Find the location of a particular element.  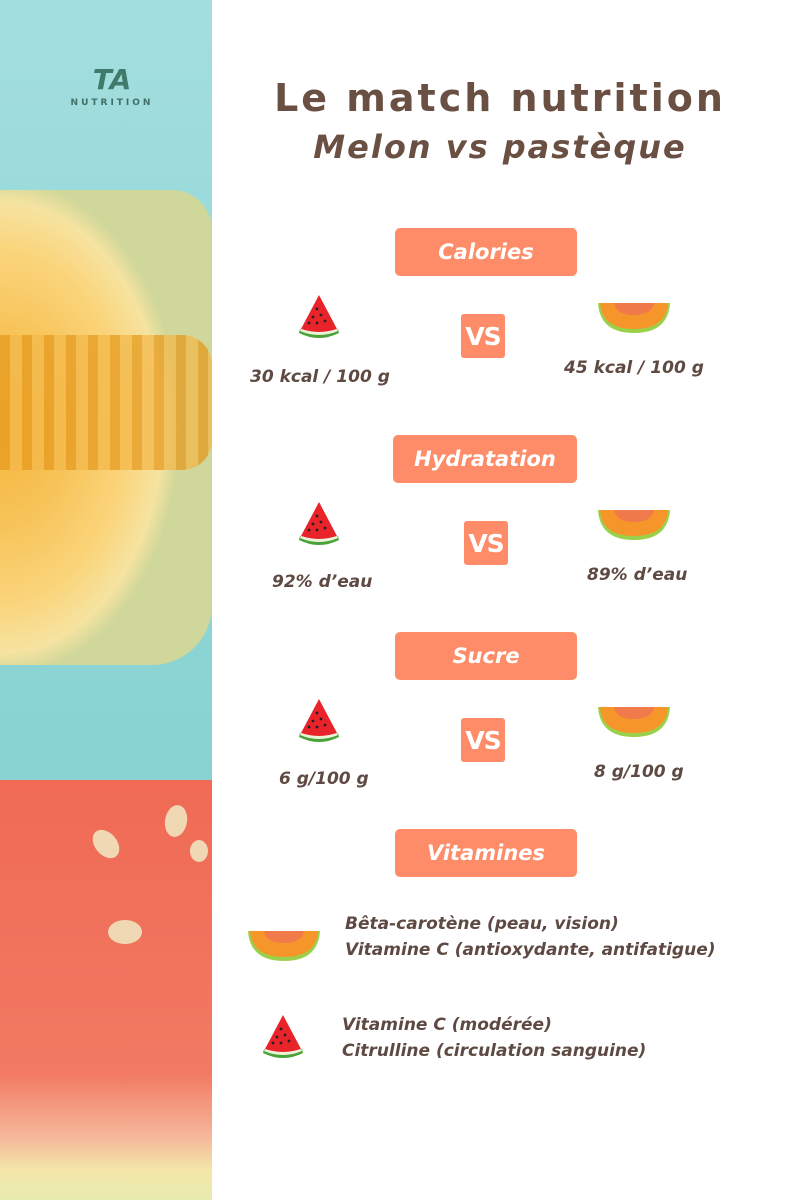

page-subtitle: Melon vs pastèque is located at coordinates (500, 147).